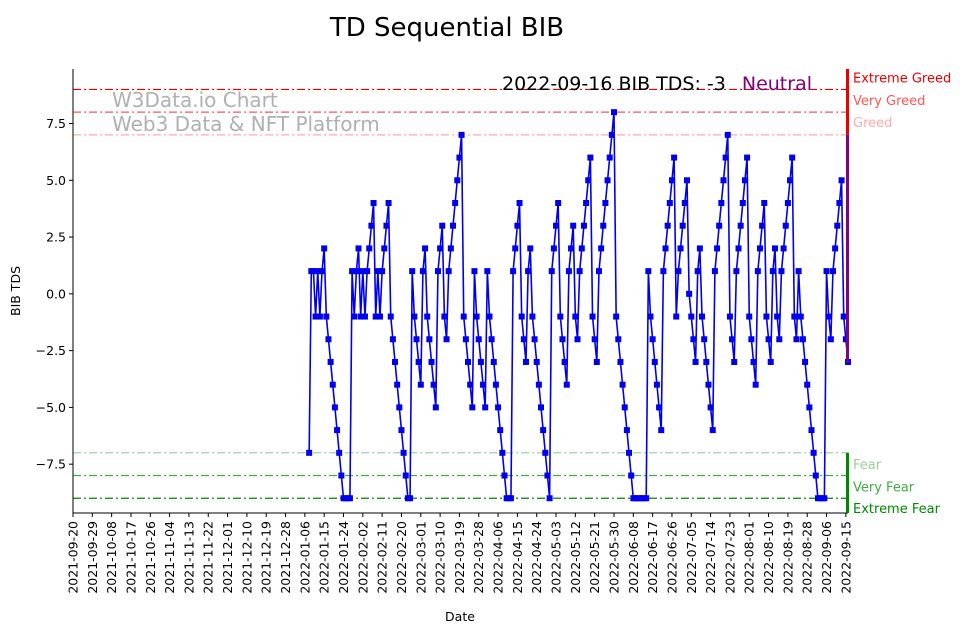  Describe the element at coordinates (56, 293) in the screenshot. I see `y-tick-label: 0.0` at that location.